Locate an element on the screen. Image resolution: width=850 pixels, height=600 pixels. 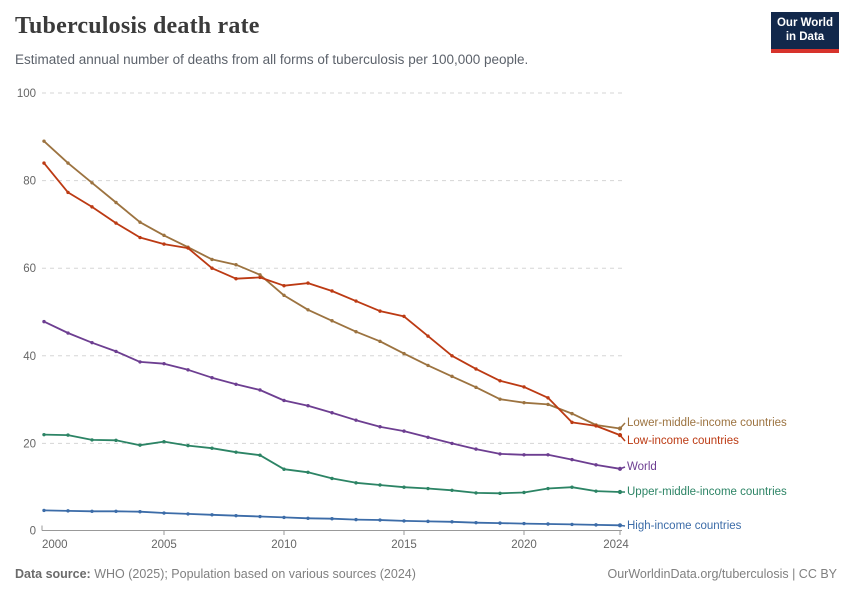
legend-label-lower-middle-income: Lower-middle-income countries is located at coordinates (707, 423).